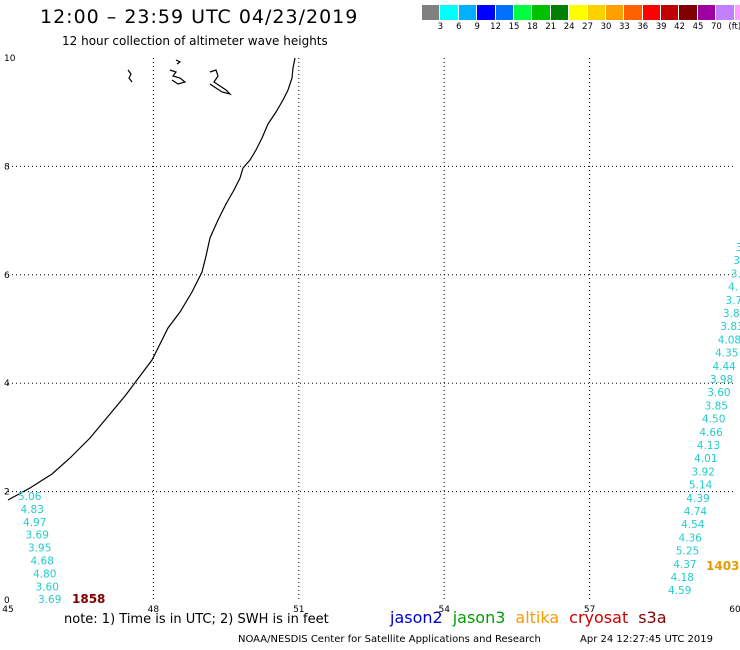 The width and height of the screenshot is (740, 650). I want to click on y-tick-label: 6, so click(7, 276).